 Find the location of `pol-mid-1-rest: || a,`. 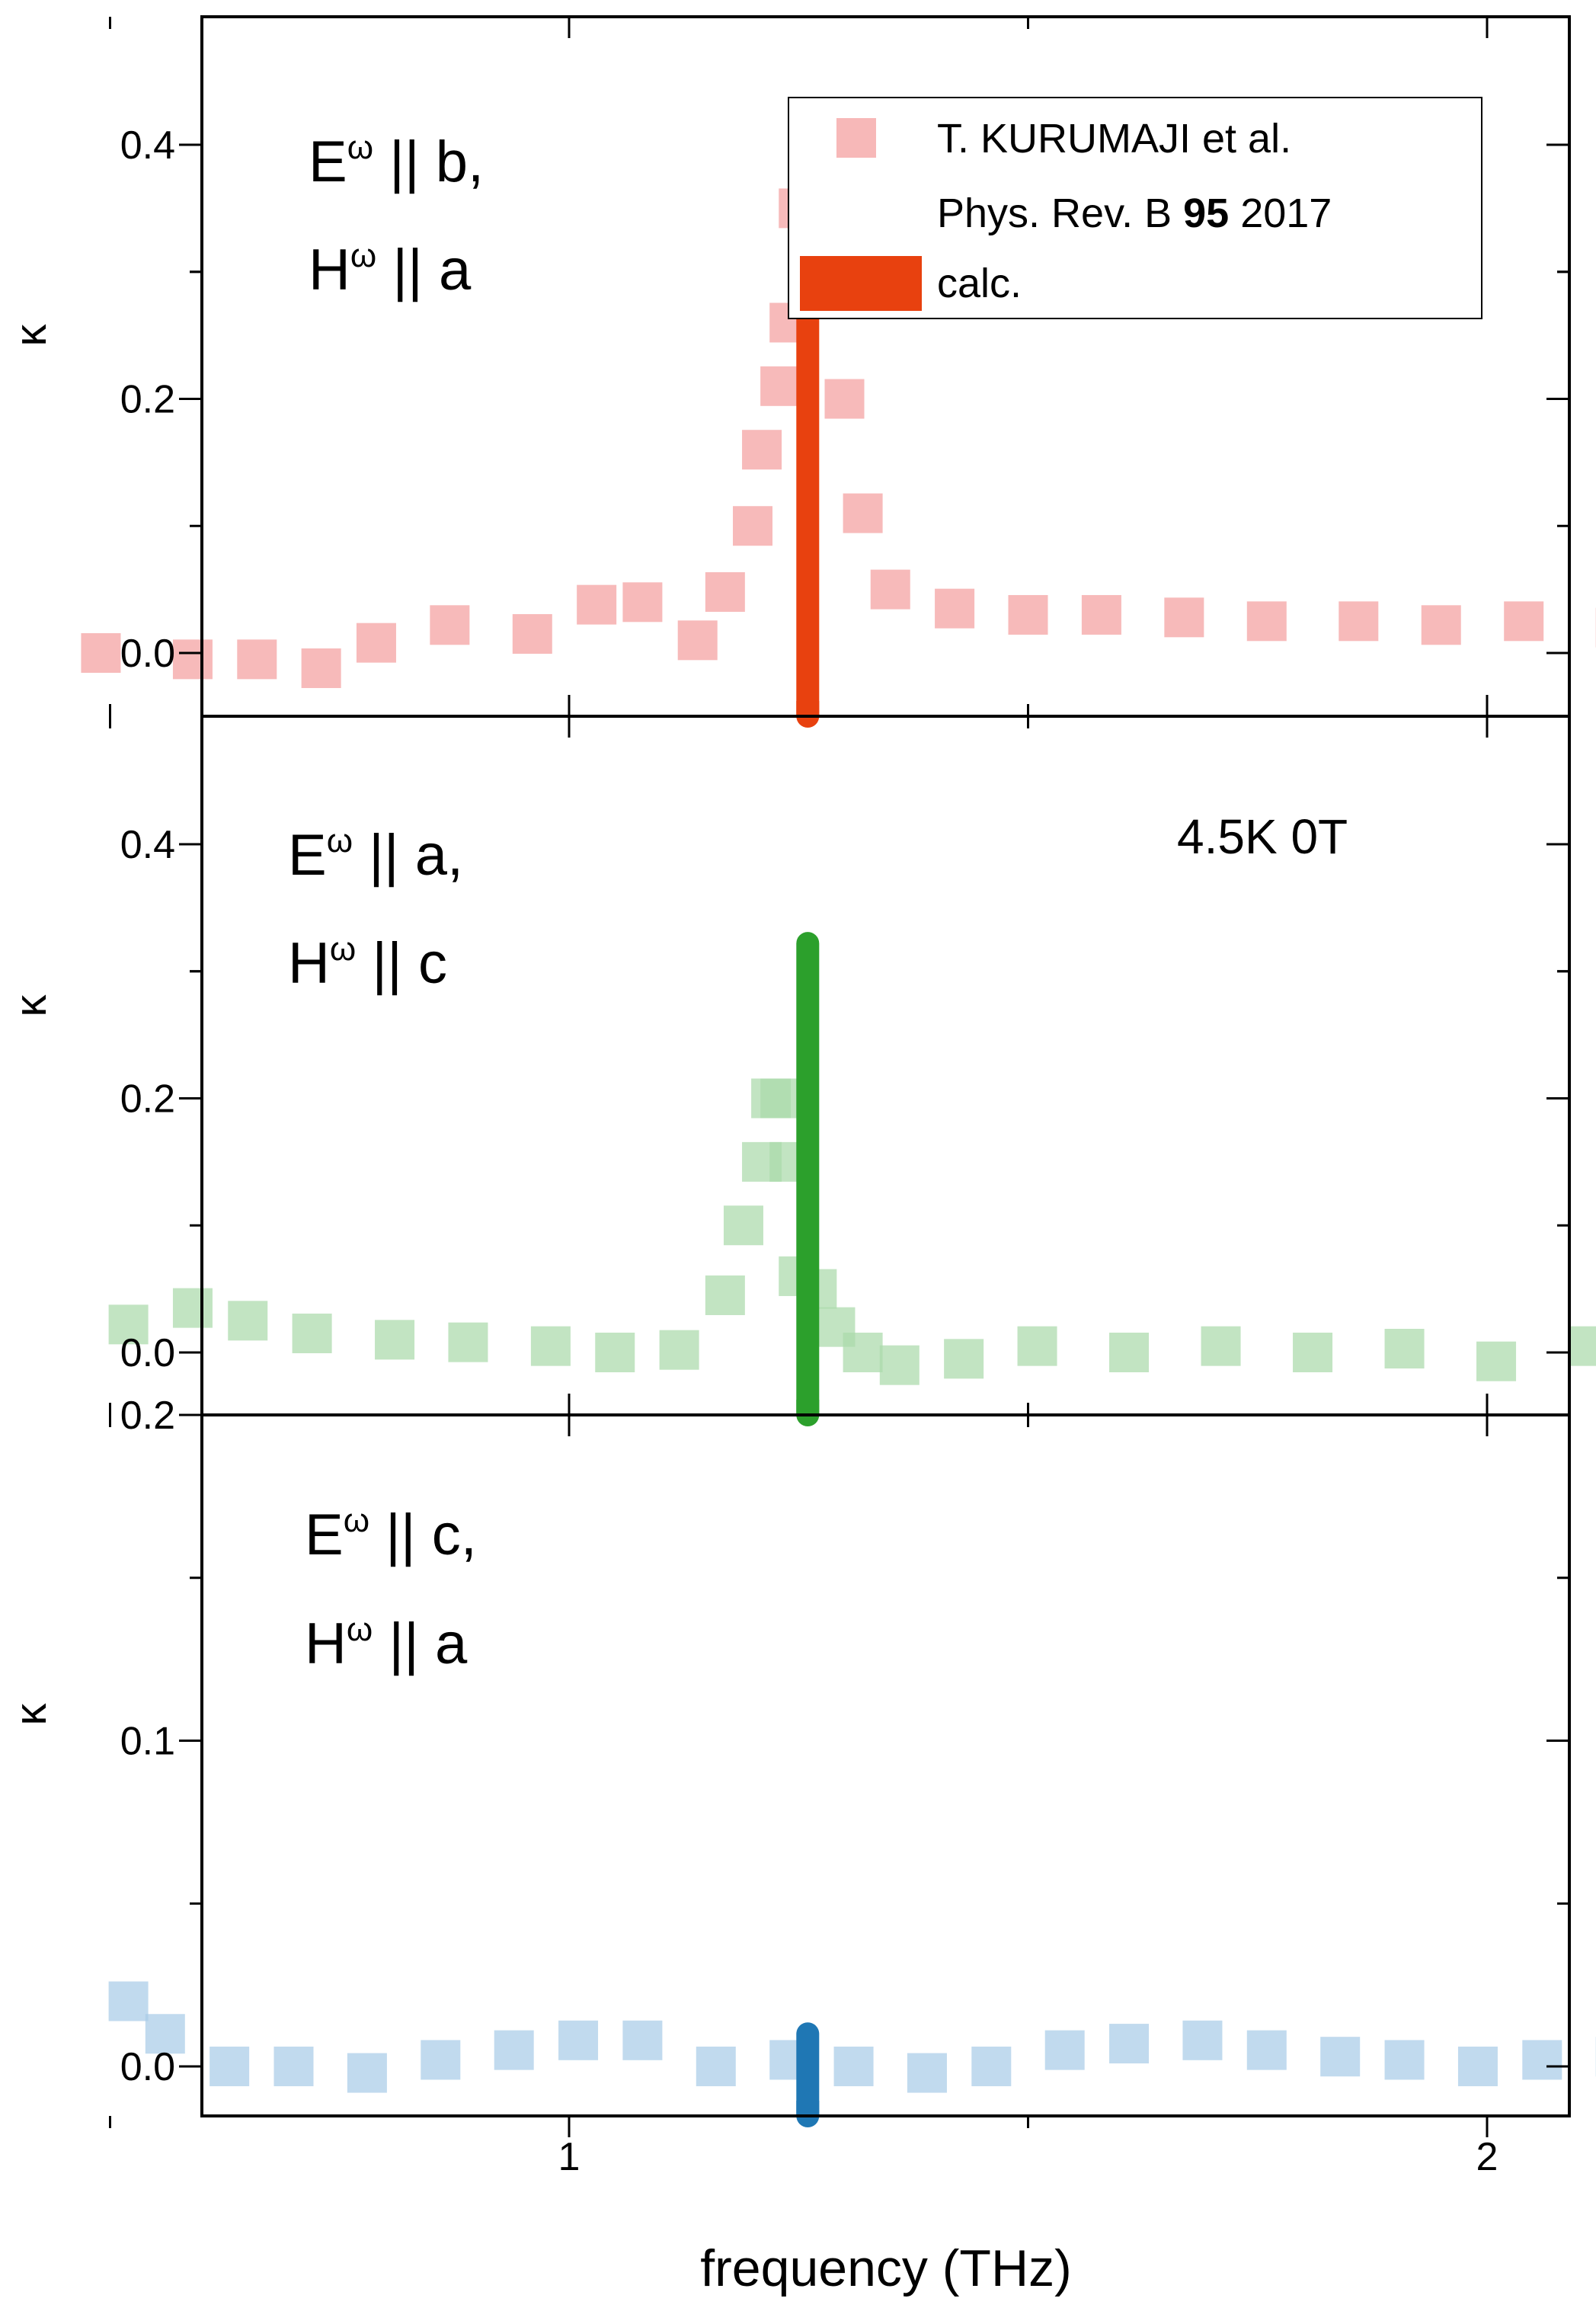

pol-mid-1-rest: || a, is located at coordinates (408, 856).